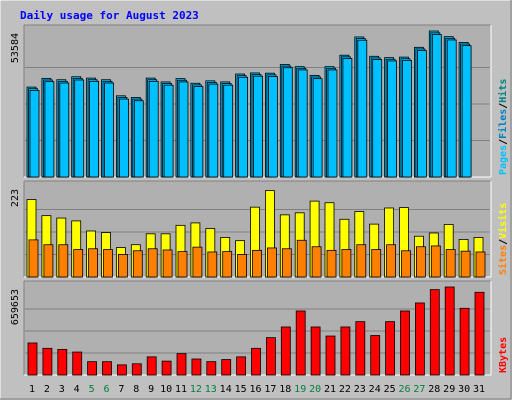 The width and height of the screenshot is (512, 400). Describe the element at coordinates (15, 48) in the screenshot. I see `y-max-label: 53584` at that location.